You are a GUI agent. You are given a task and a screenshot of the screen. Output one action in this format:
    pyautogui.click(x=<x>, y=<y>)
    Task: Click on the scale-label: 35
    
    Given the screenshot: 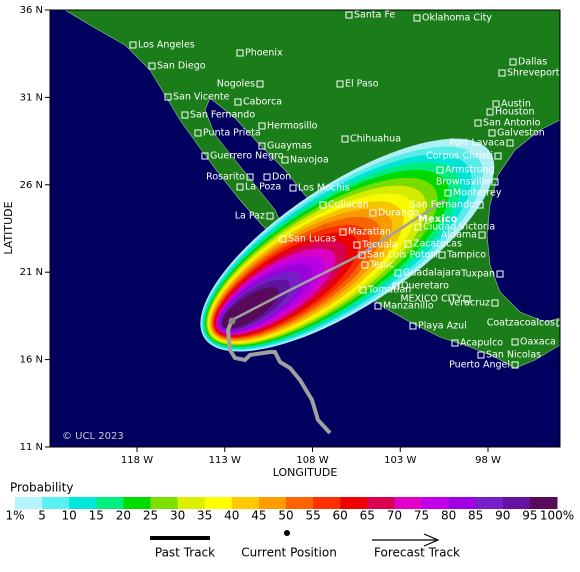 What is the action you would take?
    pyautogui.click(x=204, y=516)
    